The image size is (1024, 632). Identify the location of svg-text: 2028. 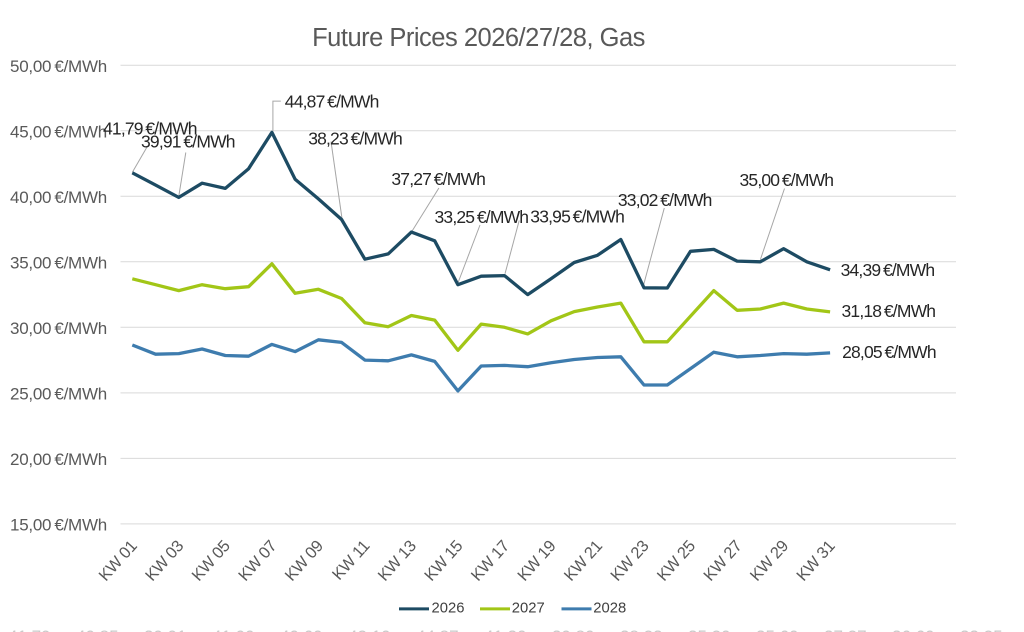
(609, 609).